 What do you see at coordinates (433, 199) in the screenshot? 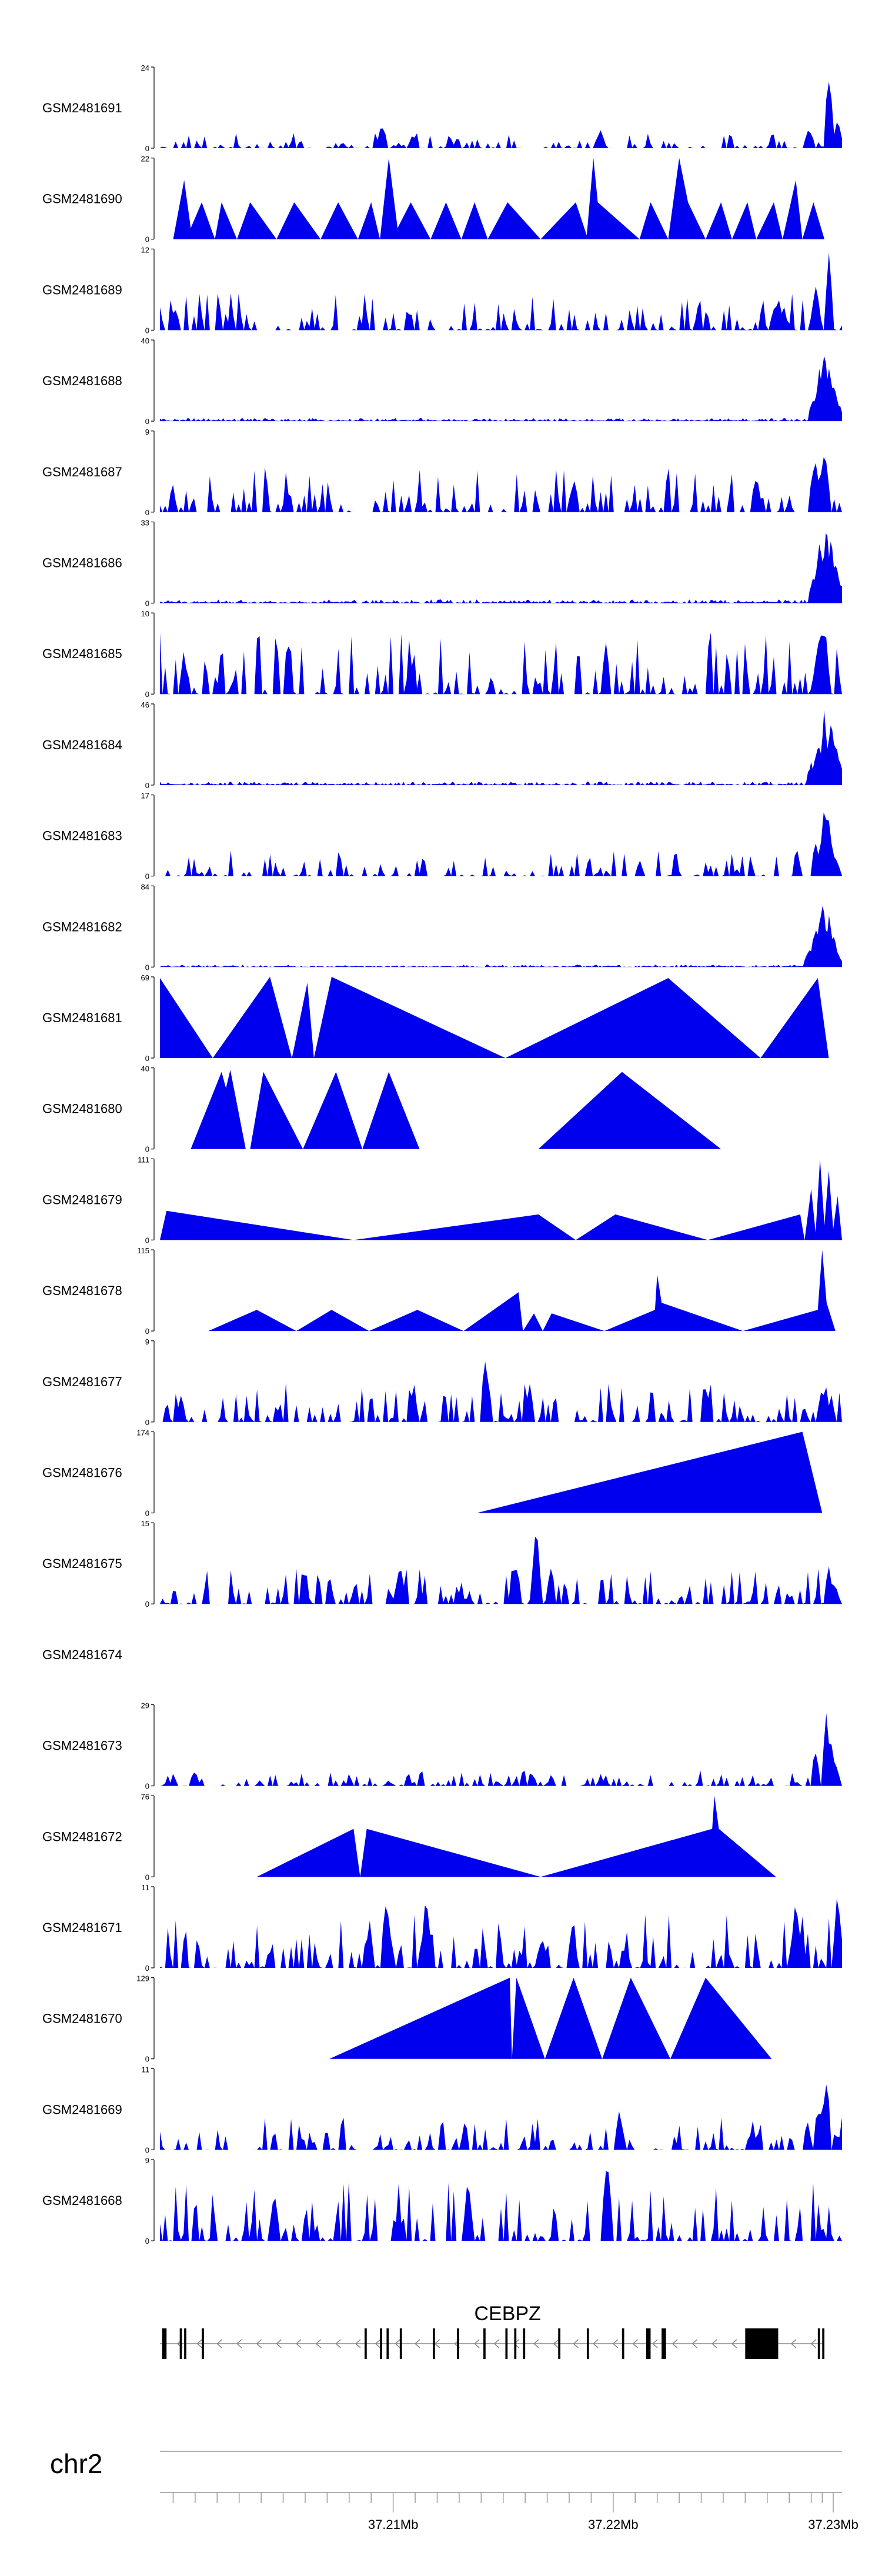
I see `track-GSM2481690: GSM2481690 22 0` at bounding box center [433, 199].